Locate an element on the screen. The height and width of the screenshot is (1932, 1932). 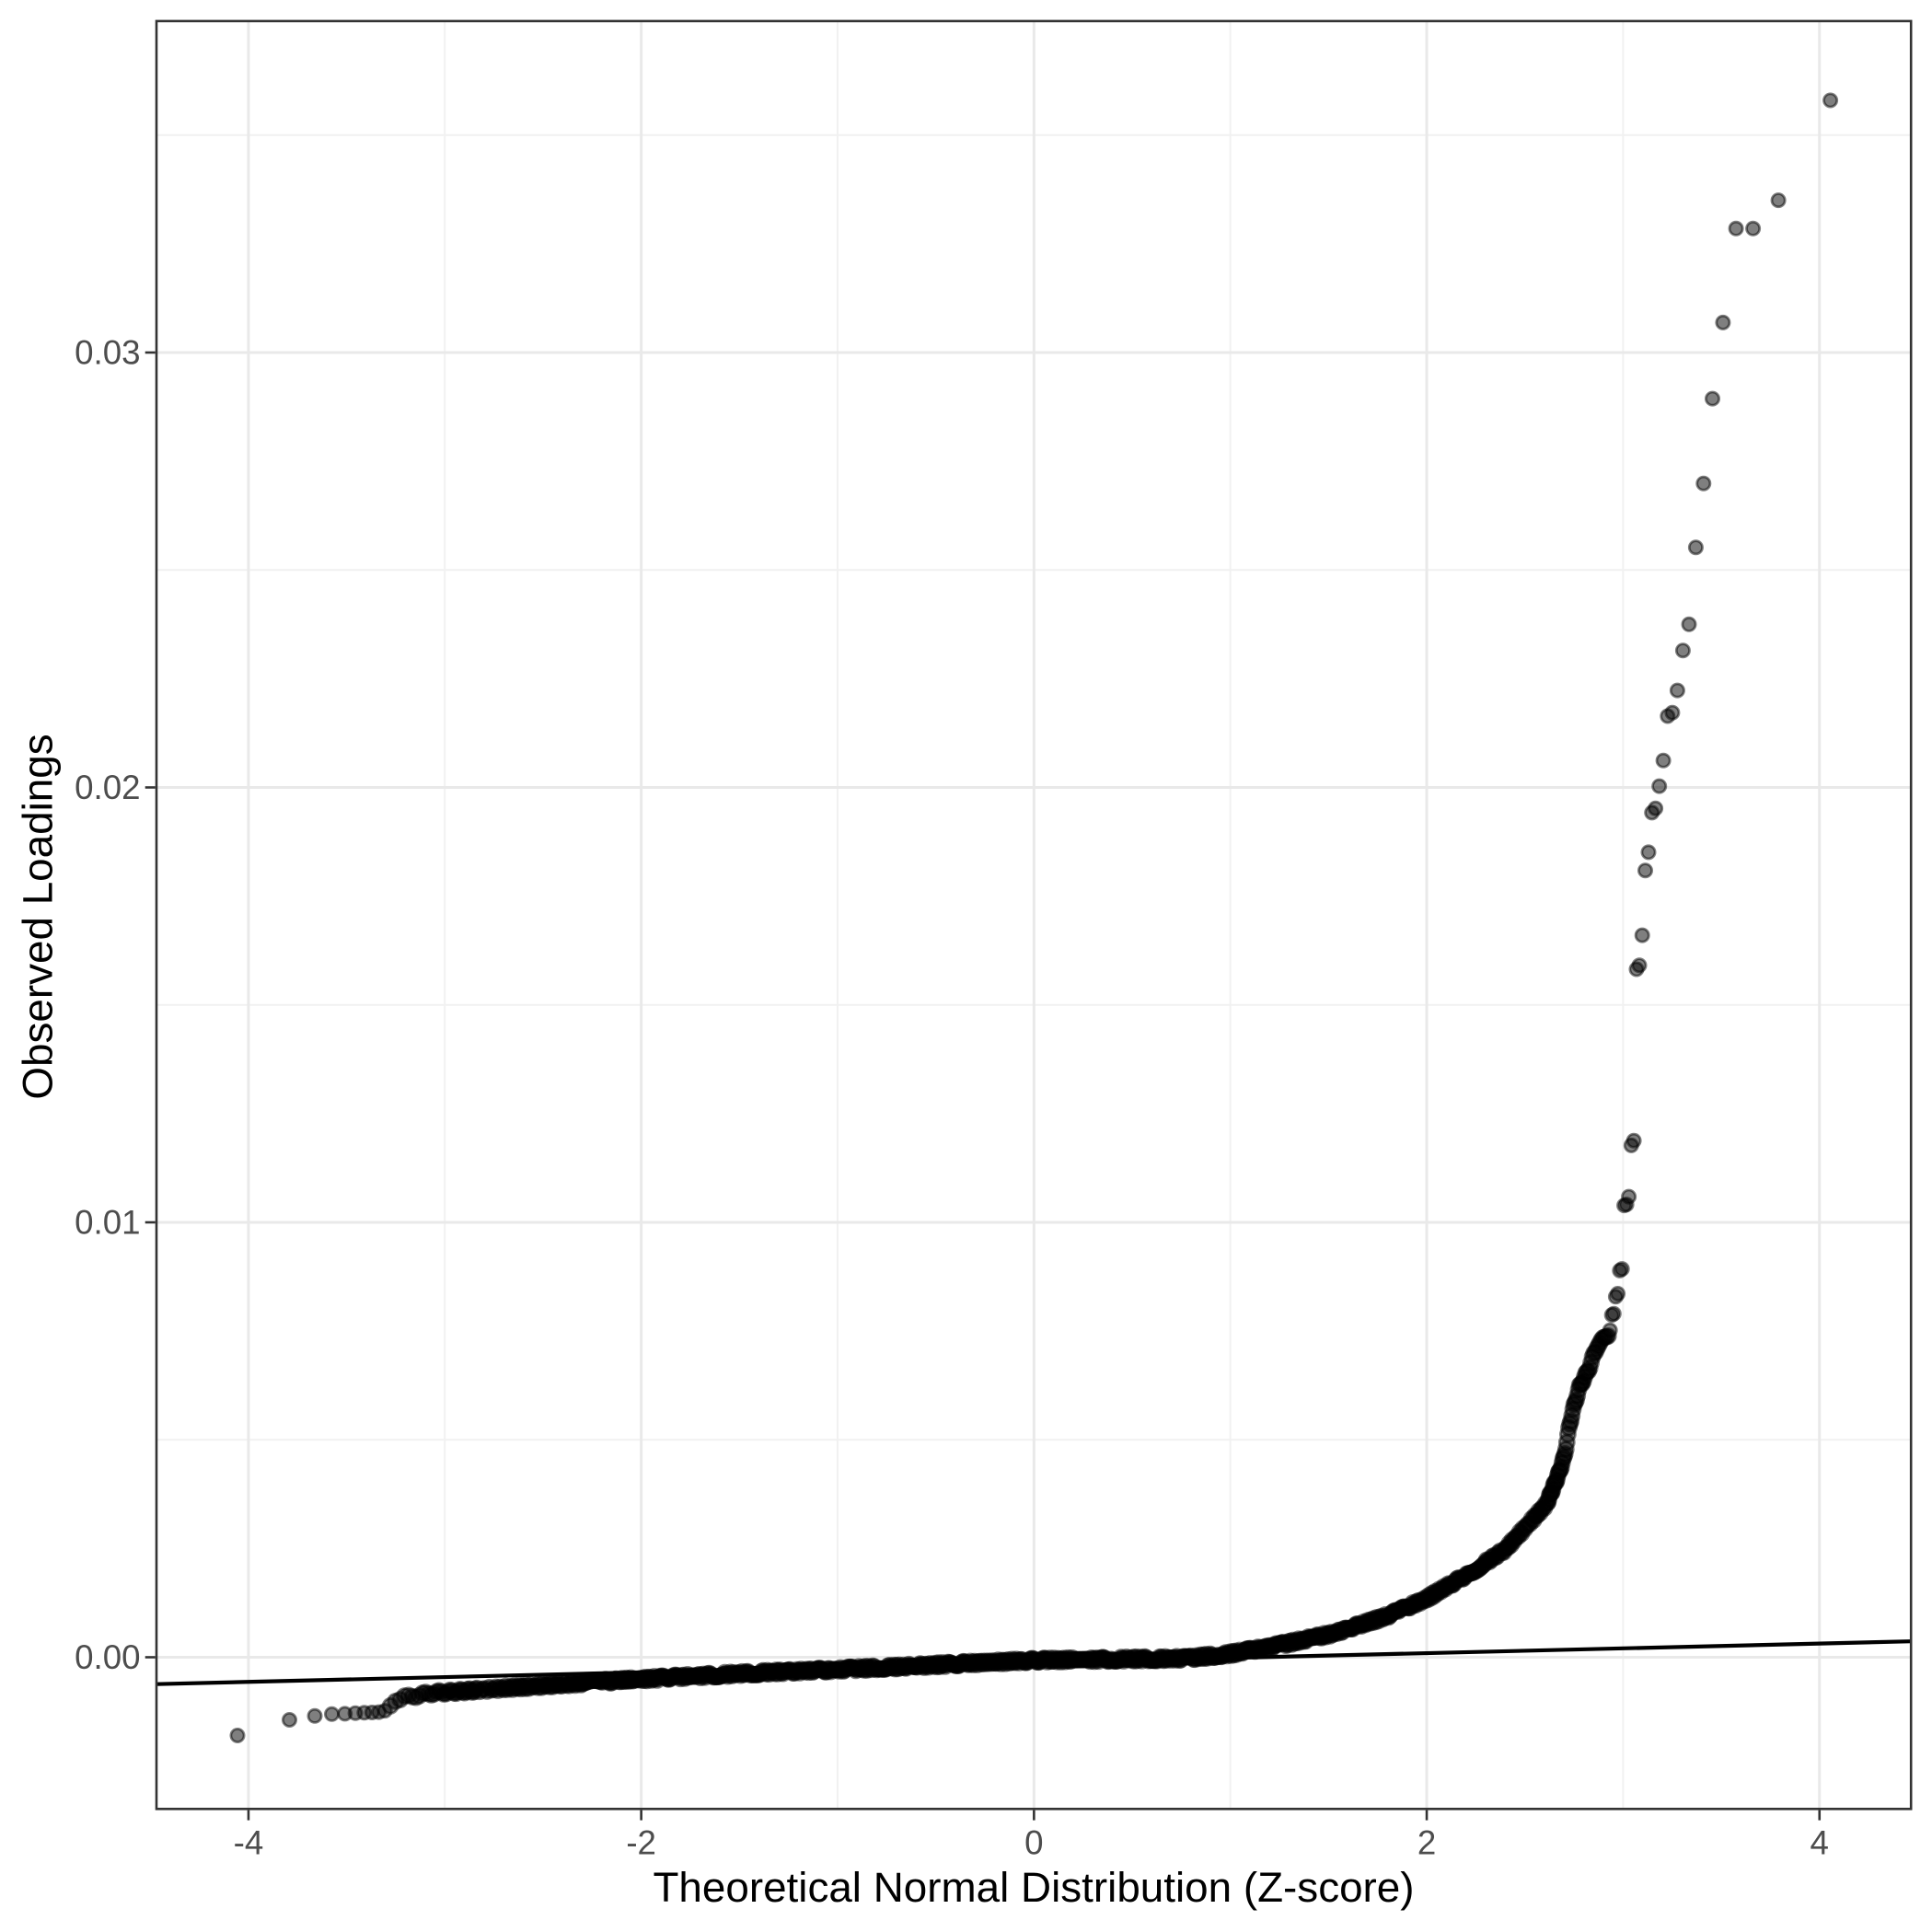
svg-text: -4 is located at coordinates (249, 1843).